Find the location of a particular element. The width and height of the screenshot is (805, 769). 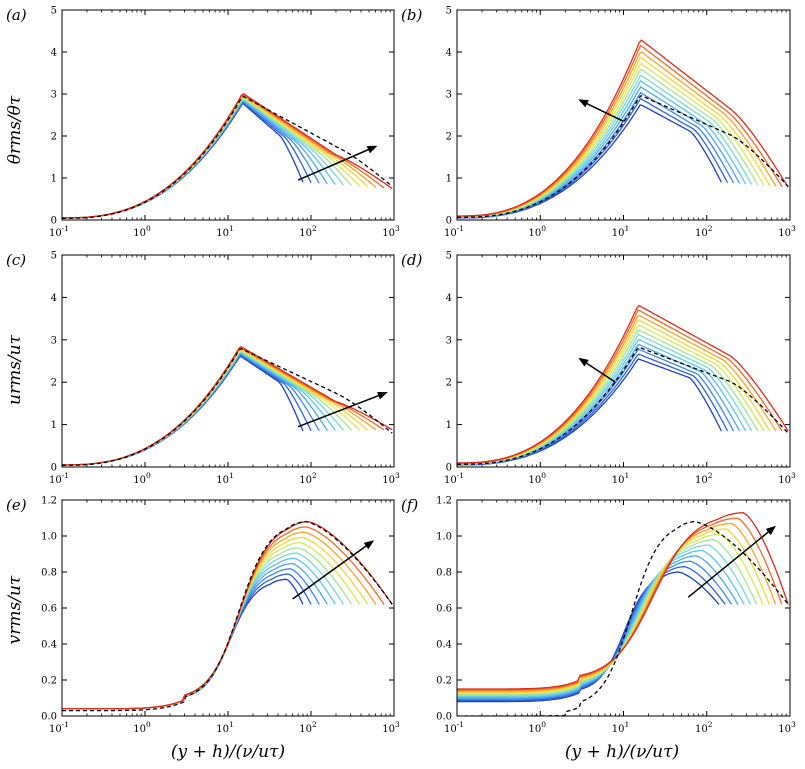

x-axis-label-right: (y + h)/(ν/uτ) is located at coordinates (622, 752).